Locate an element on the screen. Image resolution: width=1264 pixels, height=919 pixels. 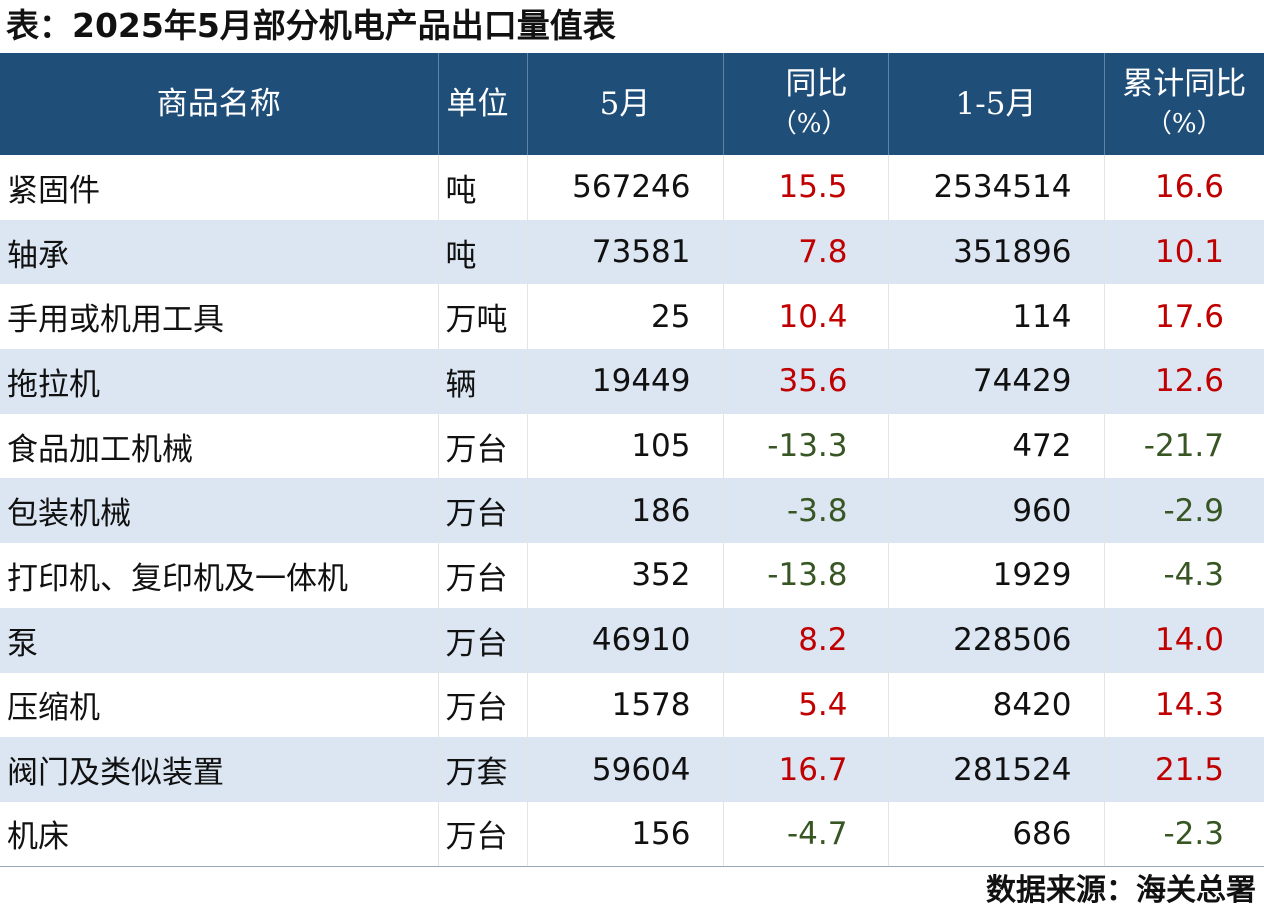
may-value-cell: 19449 is located at coordinates (625, 381).